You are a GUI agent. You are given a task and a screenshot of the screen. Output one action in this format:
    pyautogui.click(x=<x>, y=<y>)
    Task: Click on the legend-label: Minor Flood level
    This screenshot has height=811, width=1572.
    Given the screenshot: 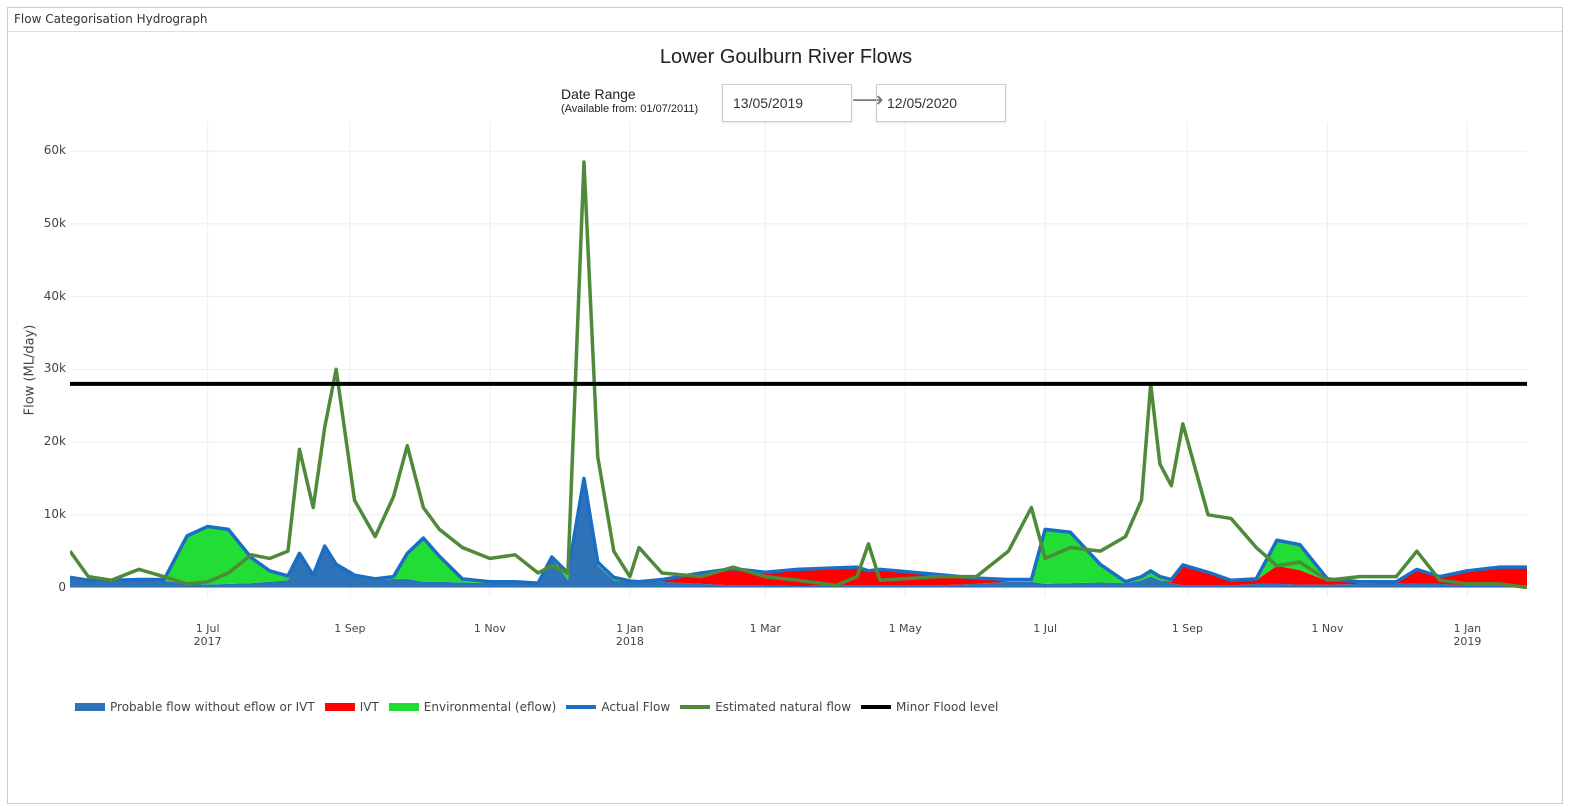 What is the action you would take?
    pyautogui.click(x=947, y=707)
    